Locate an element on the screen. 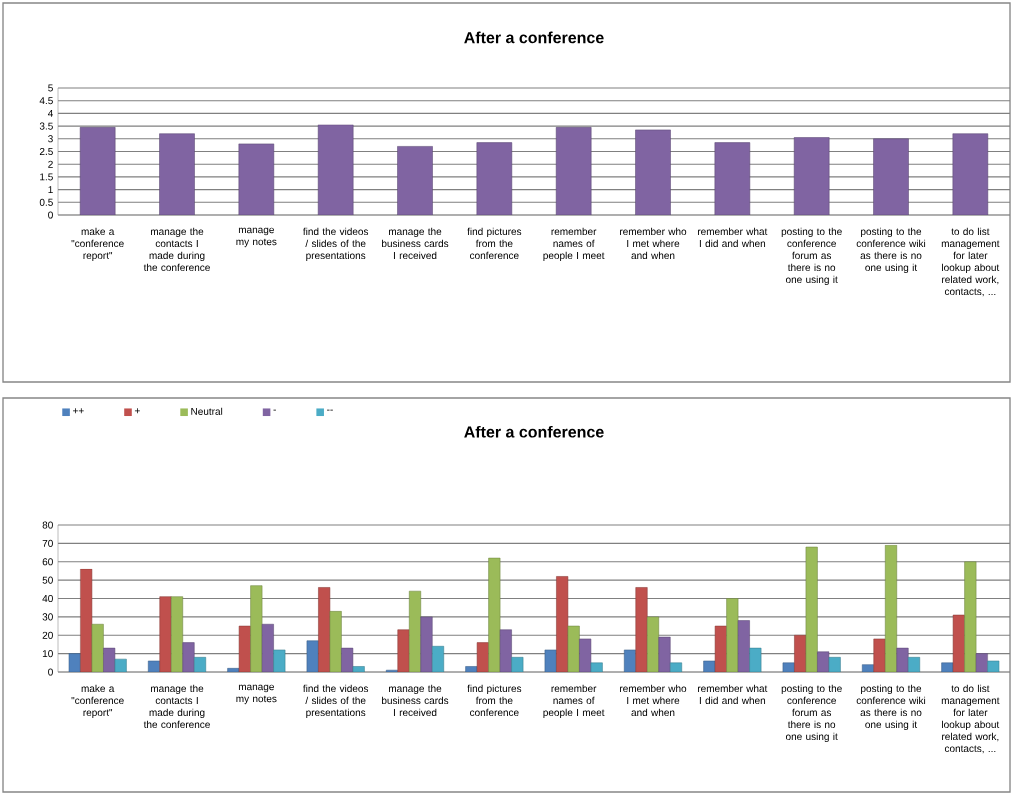  y-tick-label: 2 is located at coordinates (50, 164).